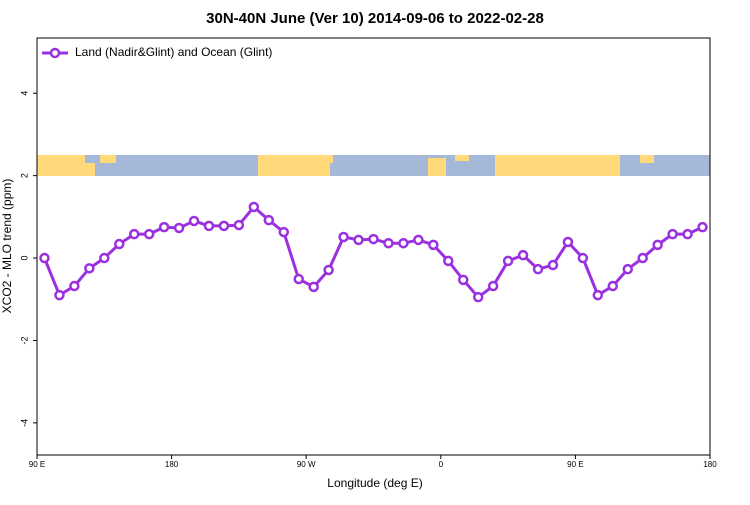  What do you see at coordinates (7, 246) in the screenshot?
I see `y-axis-label: XCO2 - MLO trend (ppm)` at bounding box center [7, 246].